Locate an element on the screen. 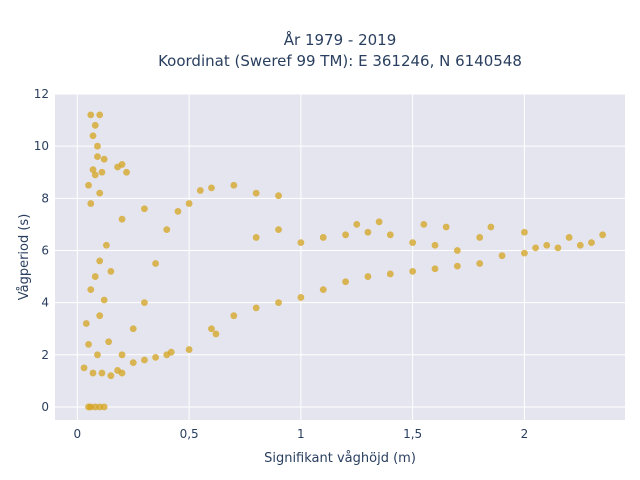 This screenshot has width=640, height=480. y-tick-label: 0 is located at coordinates (45, 407).